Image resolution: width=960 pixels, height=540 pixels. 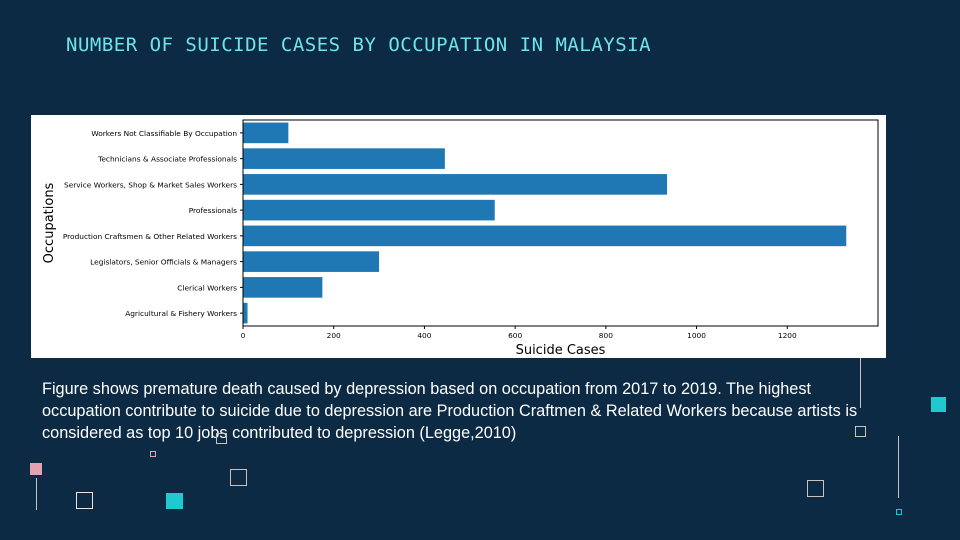 I want to click on y-tick-label: Technicians & Associate Professionals, so click(x=167, y=159).